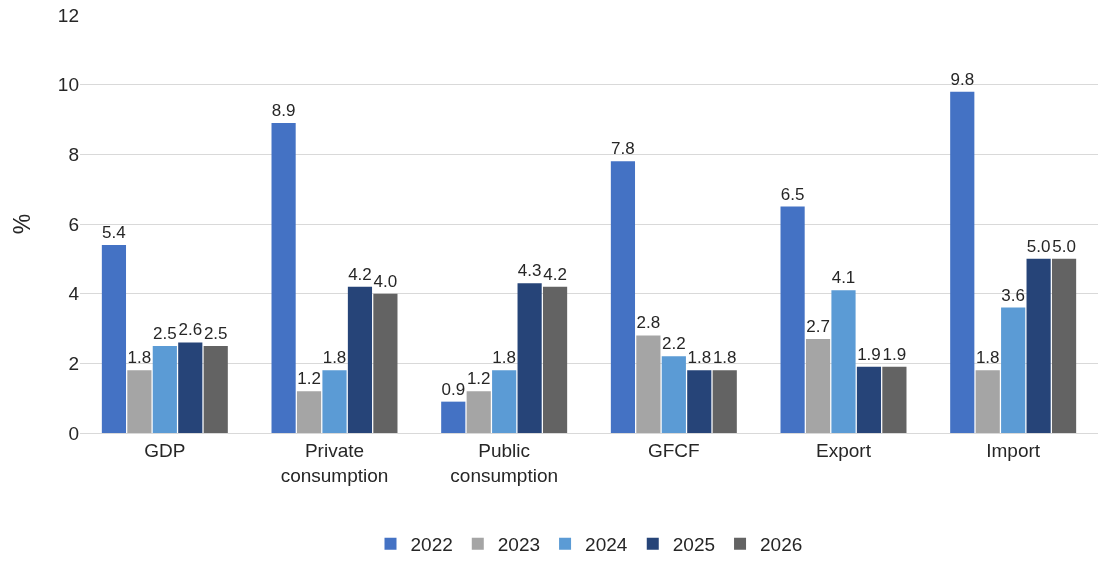 The width and height of the screenshot is (1118, 575). Describe the element at coordinates (334, 462) in the screenshot. I see `x-tick-label: Private consumption` at that location.